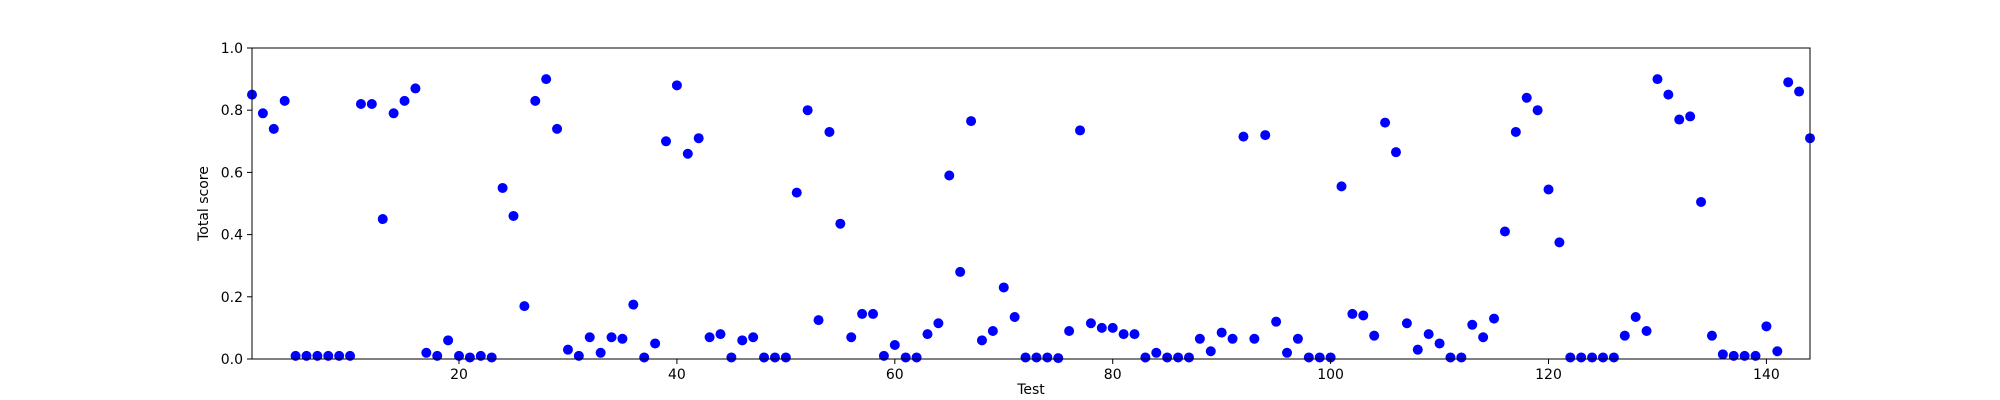 This screenshot has width=2000, height=400. I want to click on y-tick-label: 0.0, so click(232, 360).